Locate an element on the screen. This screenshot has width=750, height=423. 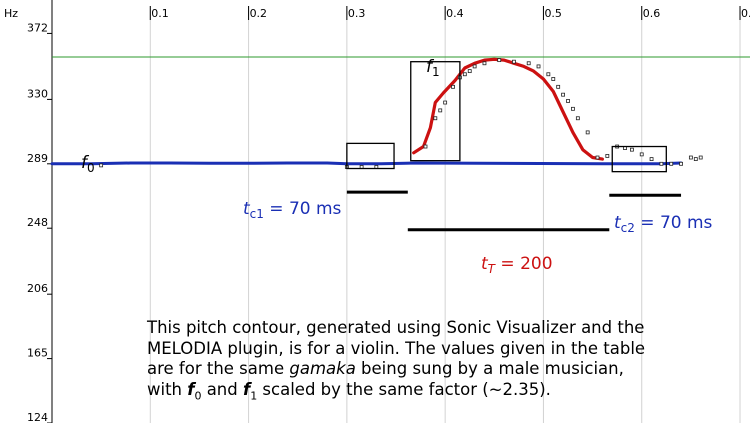
annotation-f1-sub: 1 is located at coordinates (436, 72).